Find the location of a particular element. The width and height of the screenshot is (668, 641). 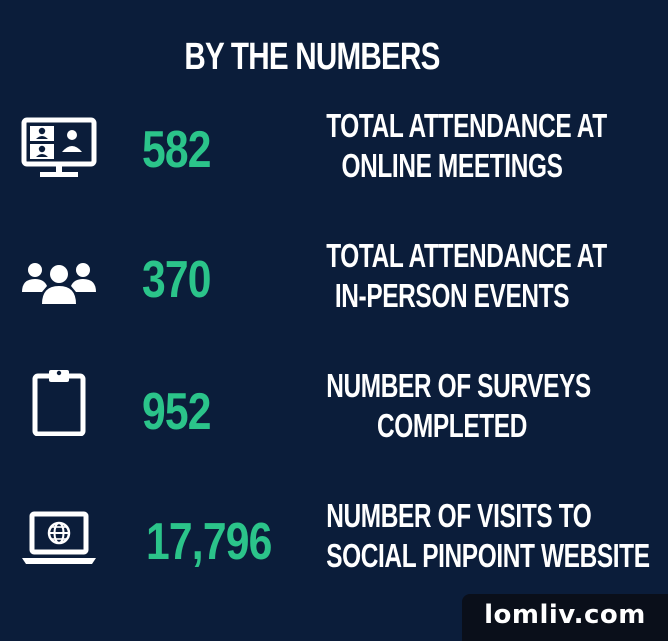

stat-label-line: ONLINE MEETINGS is located at coordinates (452, 165).